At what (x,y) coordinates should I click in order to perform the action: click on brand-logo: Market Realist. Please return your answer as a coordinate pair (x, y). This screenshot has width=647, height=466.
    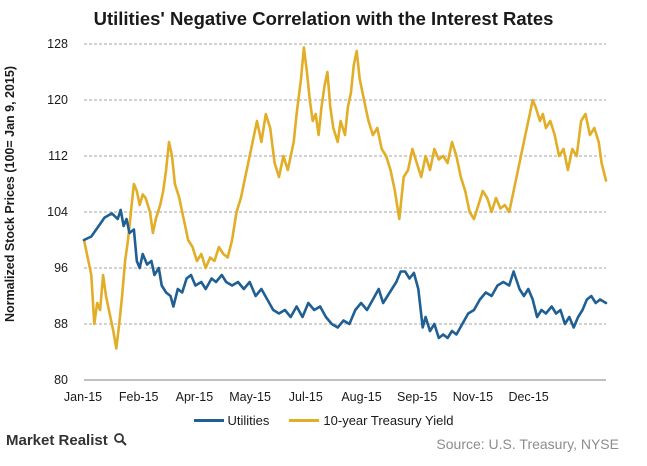
    Looking at the image, I should click on (66, 440).